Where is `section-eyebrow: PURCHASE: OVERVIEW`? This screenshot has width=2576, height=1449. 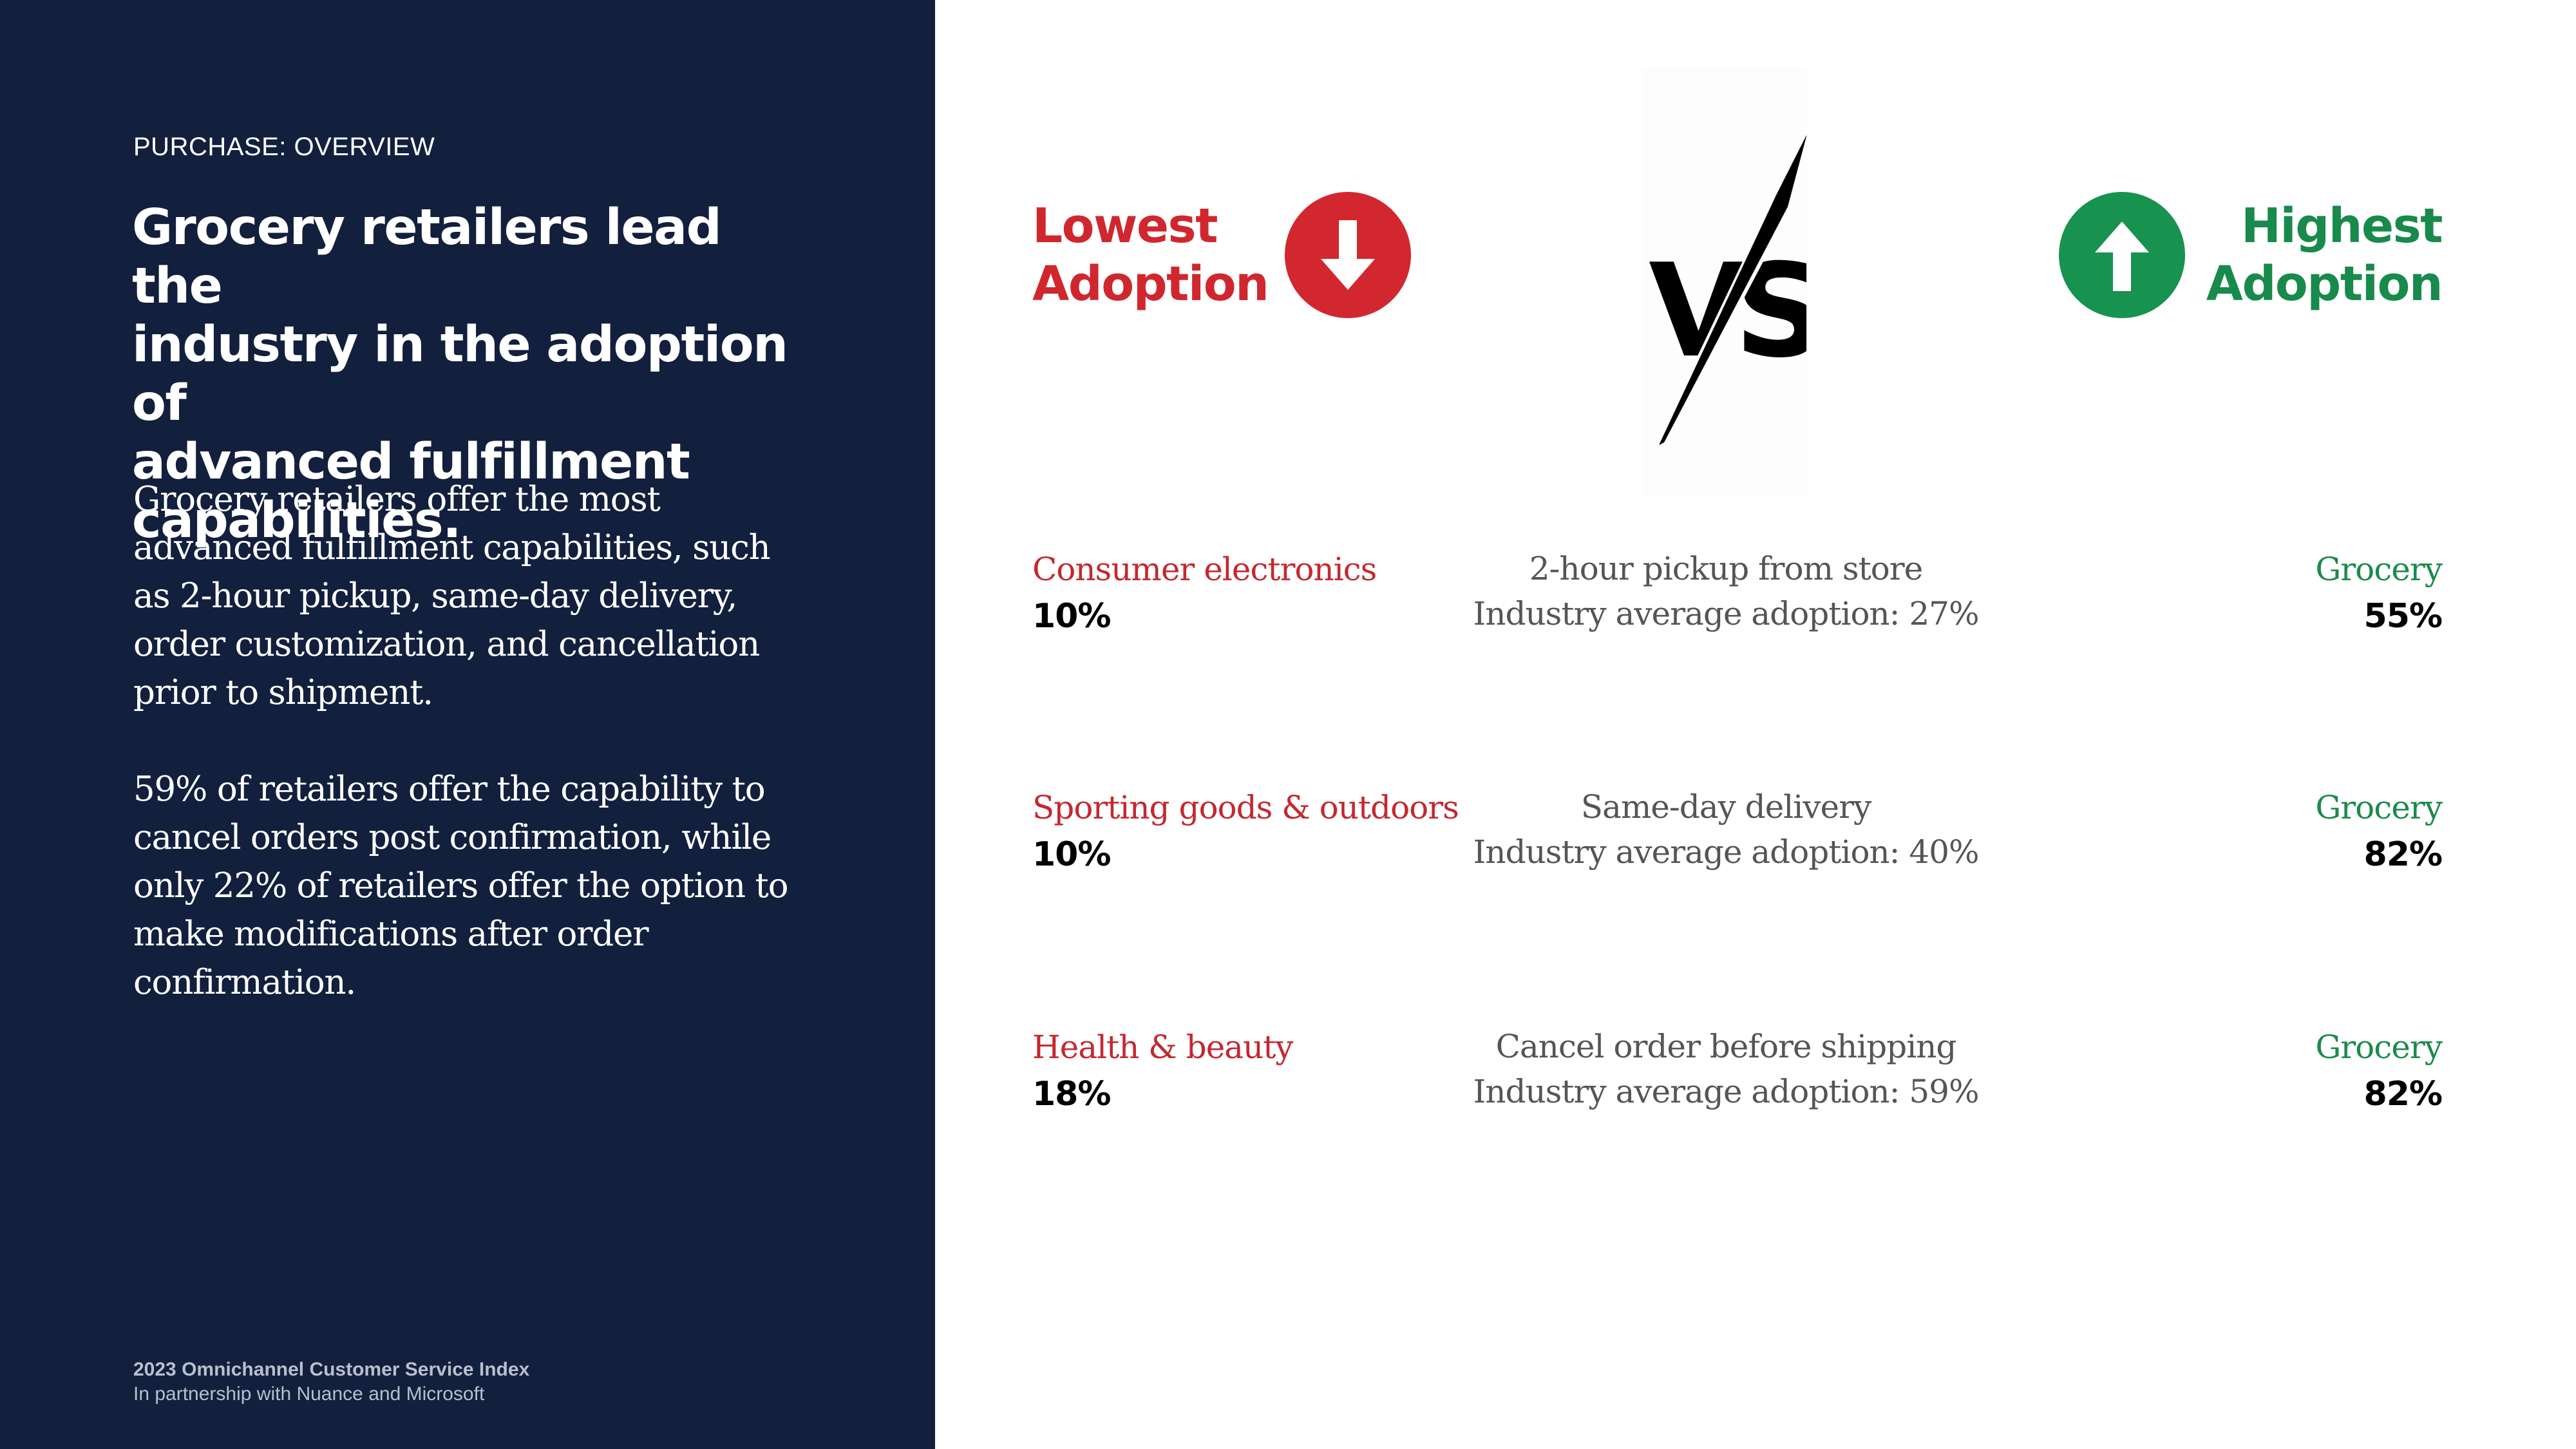 section-eyebrow: PURCHASE: OVERVIEW is located at coordinates (284, 147).